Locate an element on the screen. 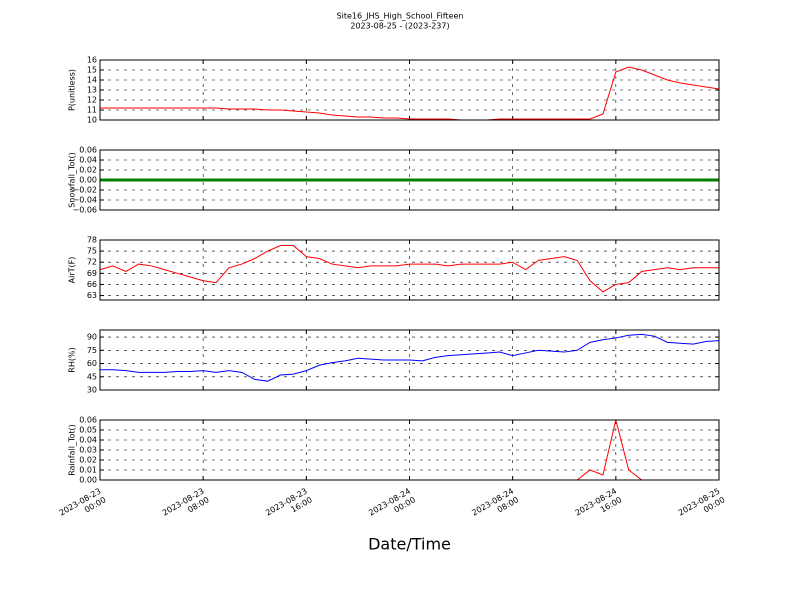 The width and height of the screenshot is (800, 600). y-tick-label: 11 is located at coordinates (92, 110).